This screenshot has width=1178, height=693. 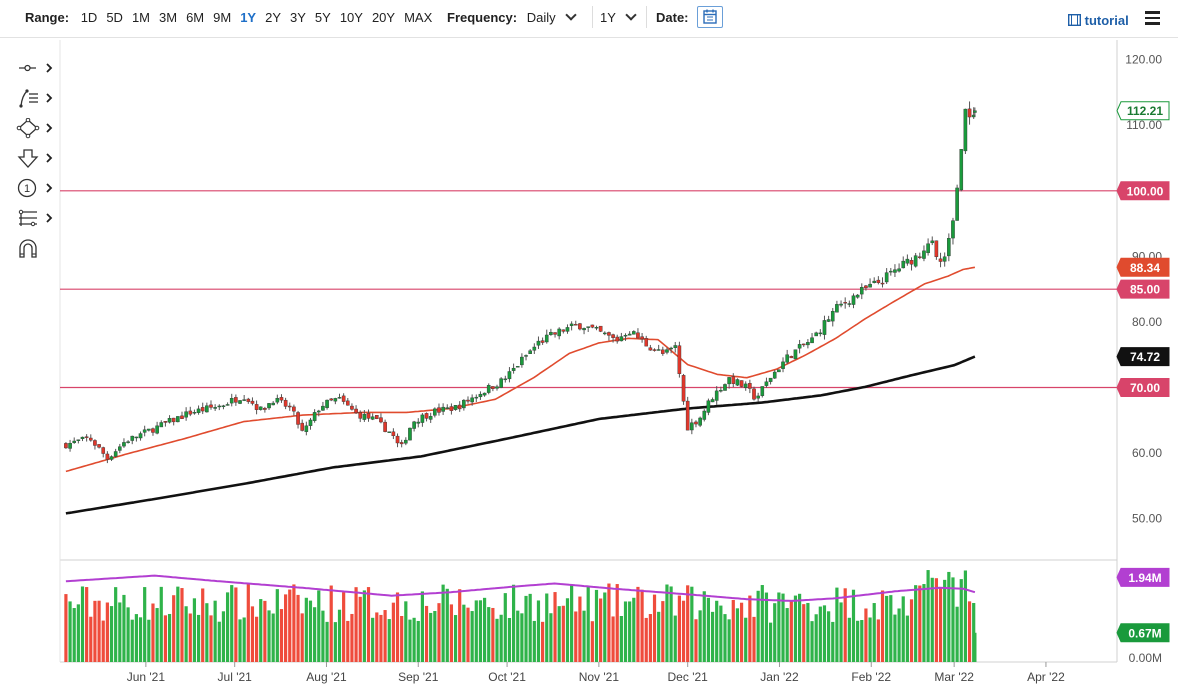 I want to click on range-button-1d: 1D, so click(x=89, y=17).